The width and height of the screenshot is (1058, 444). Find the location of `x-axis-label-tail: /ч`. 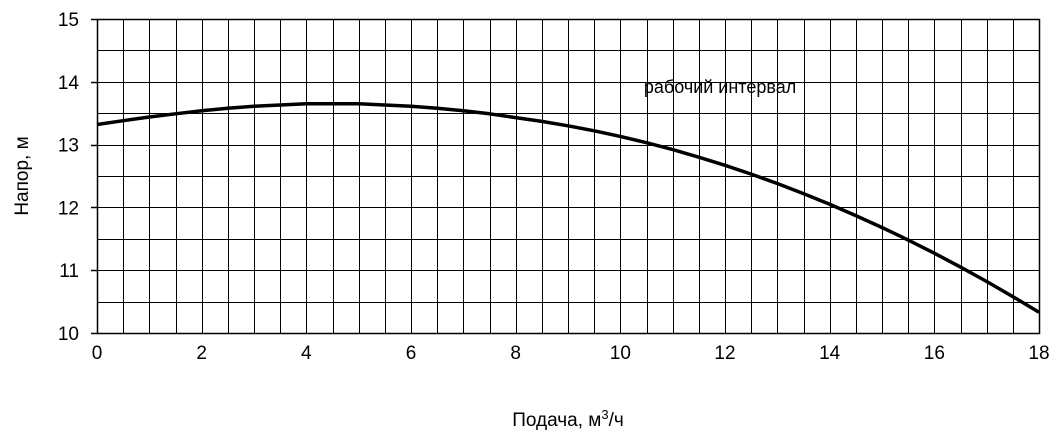

x-axis-label-tail: /ч is located at coordinates (616, 420).